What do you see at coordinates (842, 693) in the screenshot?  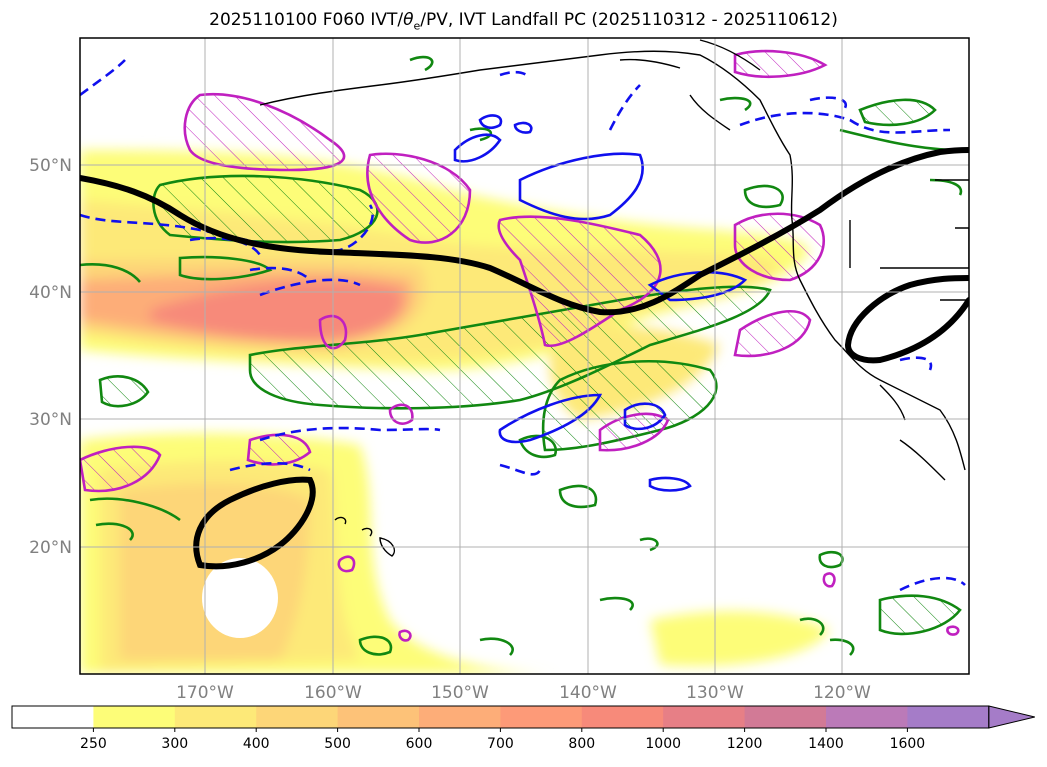 I see `lon-tick: 120°W` at bounding box center [842, 693].